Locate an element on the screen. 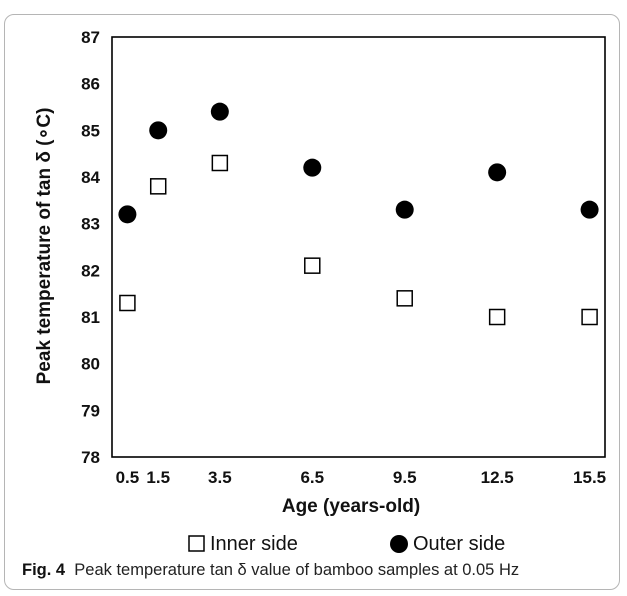 The image size is (627, 596). legend-label-outer-side: Outer side is located at coordinates (459, 544).